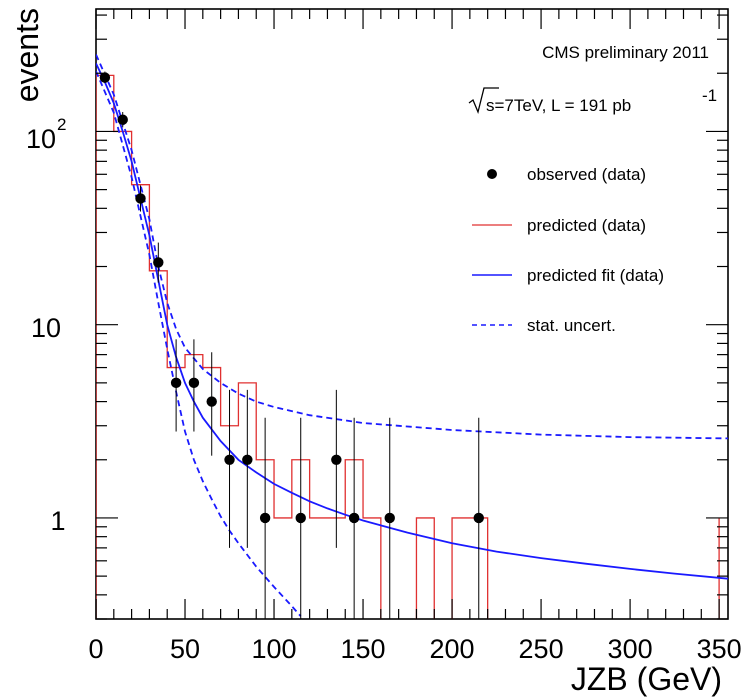 This screenshot has height=700, width=742. What do you see at coordinates (95, 649) in the screenshot?
I see `x-tick-label: 0` at bounding box center [95, 649].